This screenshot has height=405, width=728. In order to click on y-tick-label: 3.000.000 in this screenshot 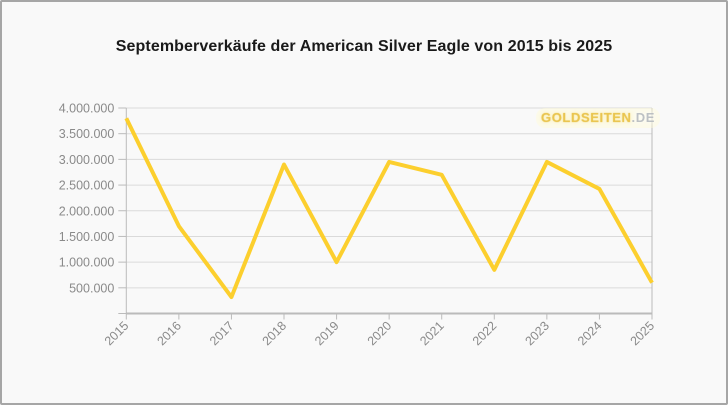, I will do `click(87, 160)`.